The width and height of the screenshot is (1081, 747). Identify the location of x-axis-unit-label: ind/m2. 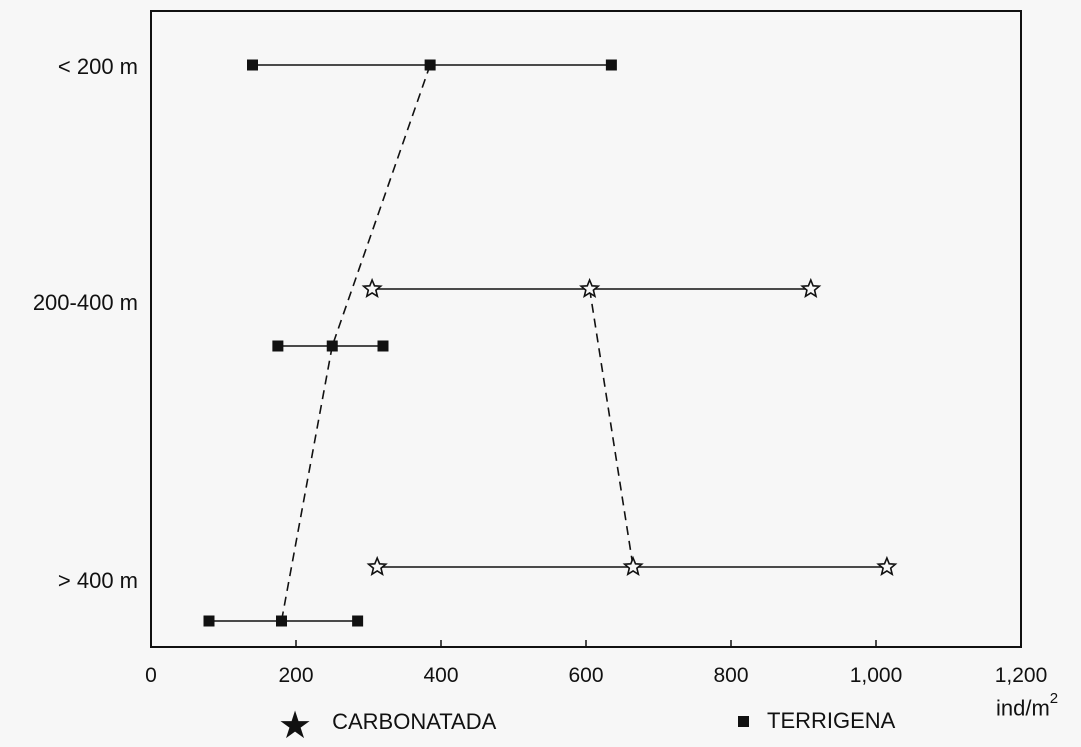
(1027, 705).